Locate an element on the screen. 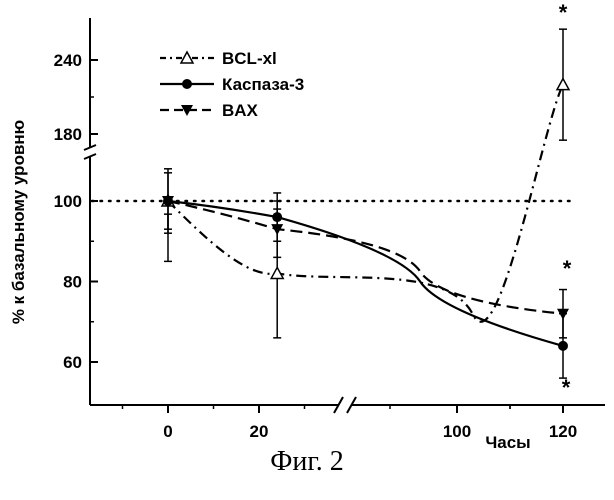 The width and height of the screenshot is (614, 500). x-tick-label: 120 is located at coordinates (563, 431).